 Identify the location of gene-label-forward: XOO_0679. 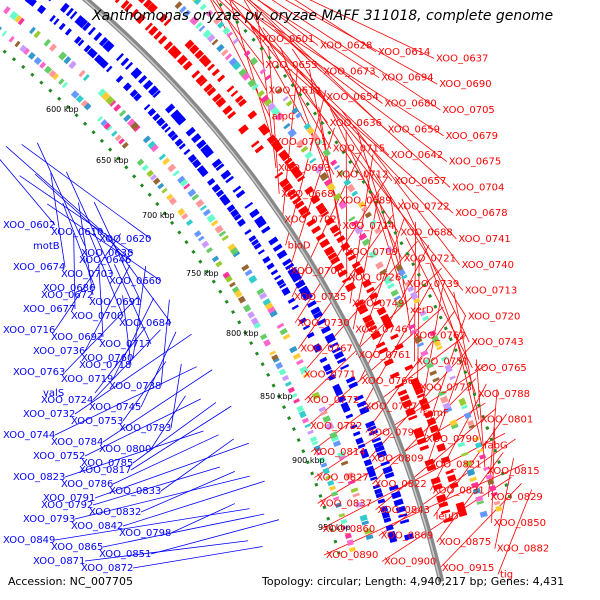
(472, 136).